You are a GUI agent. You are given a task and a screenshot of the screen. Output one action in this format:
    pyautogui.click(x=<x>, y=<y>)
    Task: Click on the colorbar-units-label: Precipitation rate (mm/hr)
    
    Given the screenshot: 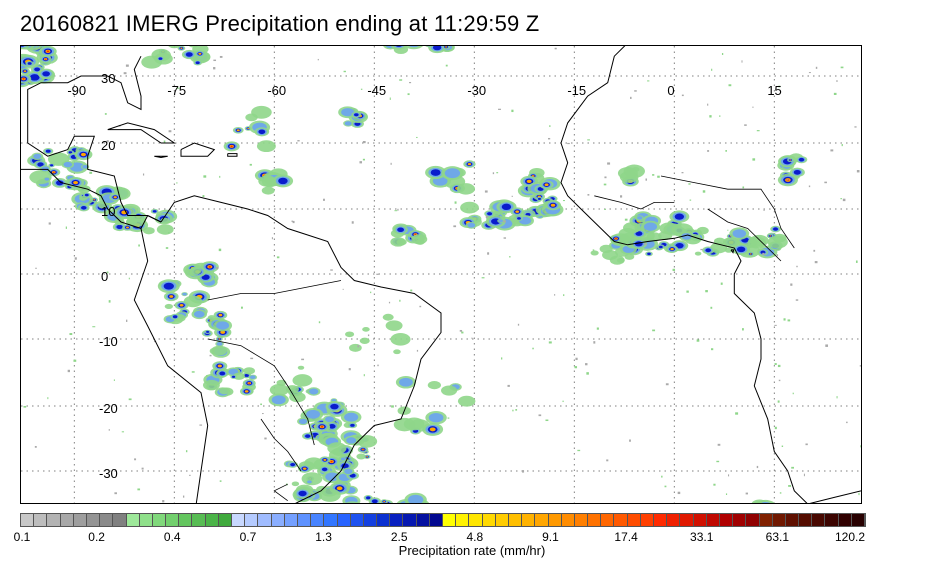 What is the action you would take?
    pyautogui.click(x=472, y=550)
    